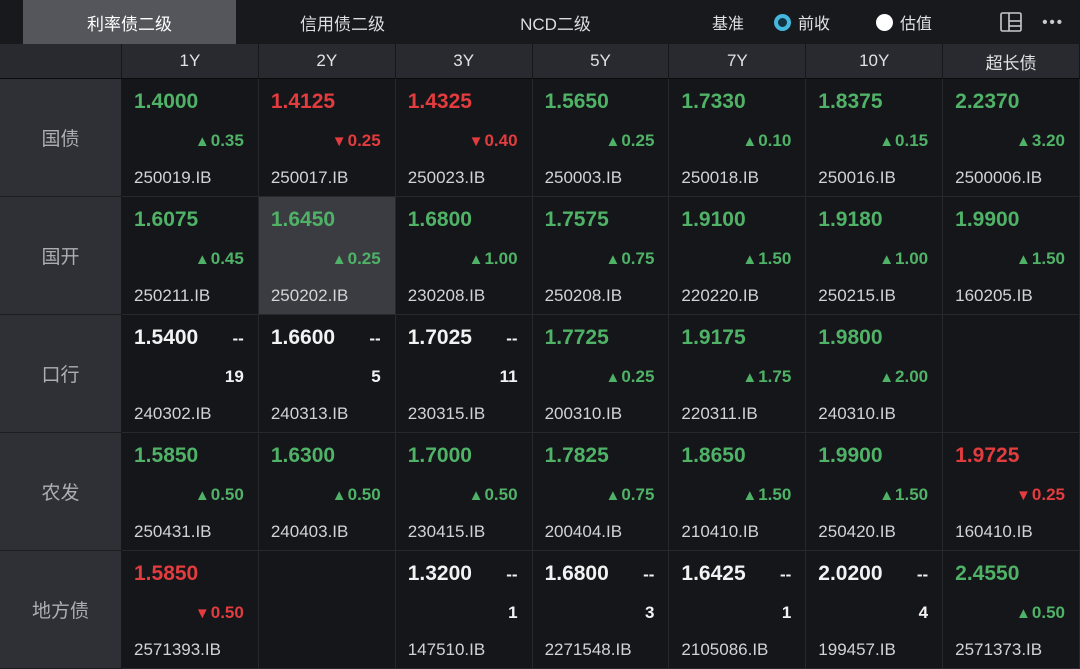 The image size is (1080, 669). Describe the element at coordinates (177, 649) in the screenshot. I see `bond-code: 2571393.IB` at that location.